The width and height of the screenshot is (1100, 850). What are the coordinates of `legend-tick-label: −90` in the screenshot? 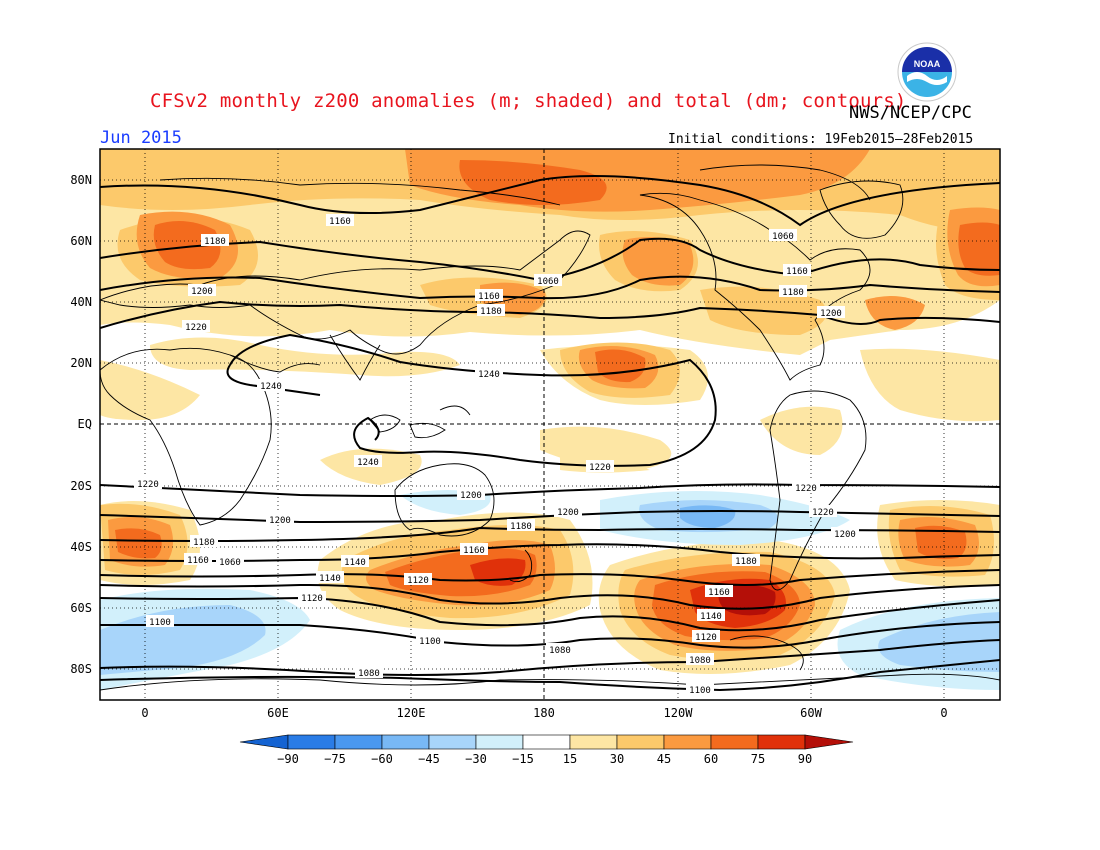 It's located at (288, 759).